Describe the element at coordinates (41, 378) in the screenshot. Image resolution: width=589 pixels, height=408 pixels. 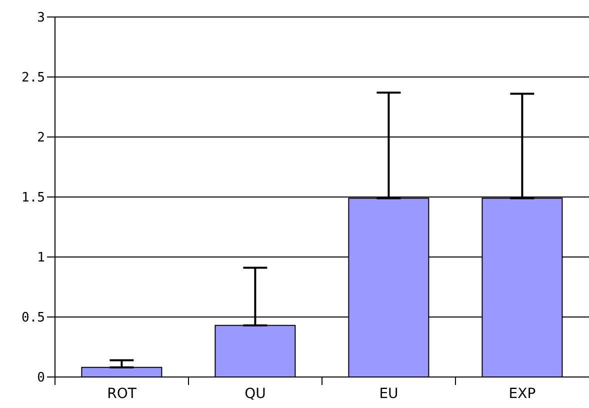
I see `y-tick-label: 0` at that location.